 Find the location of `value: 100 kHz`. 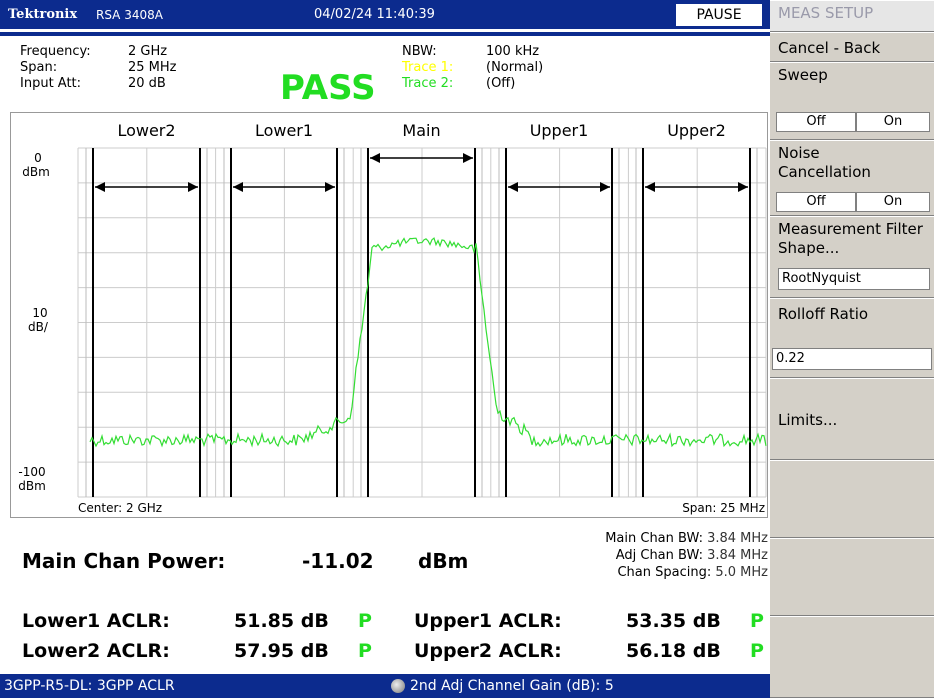

value: 100 kHz is located at coordinates (513, 51).